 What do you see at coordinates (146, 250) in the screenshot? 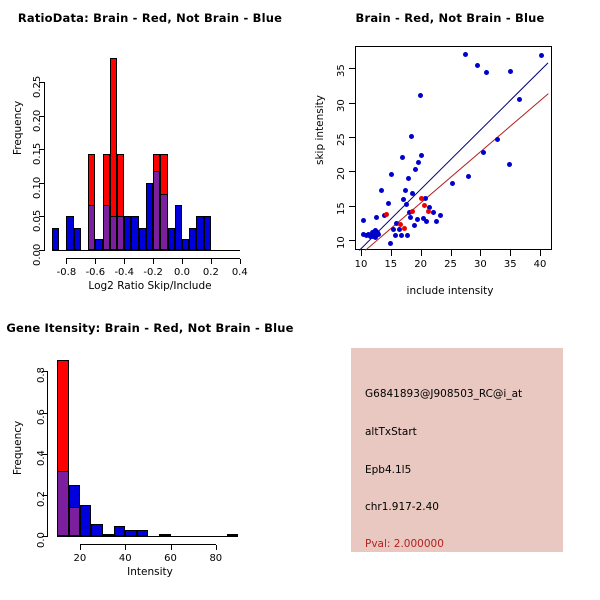
I see `baseline` at bounding box center [146, 250].